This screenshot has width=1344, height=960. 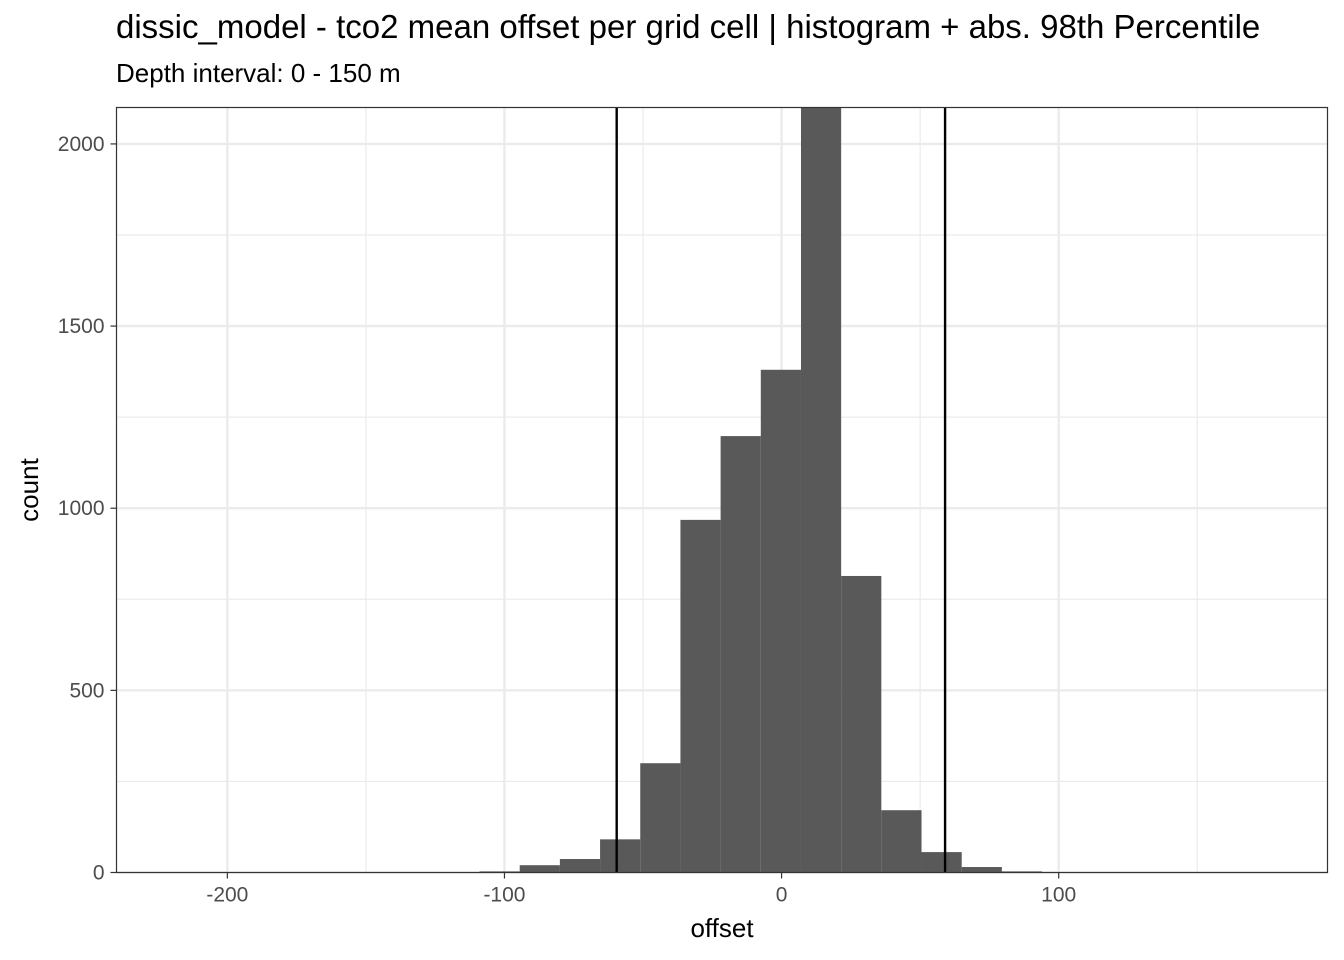 What do you see at coordinates (81, 326) in the screenshot?
I see `y-tick-label: 1500` at bounding box center [81, 326].